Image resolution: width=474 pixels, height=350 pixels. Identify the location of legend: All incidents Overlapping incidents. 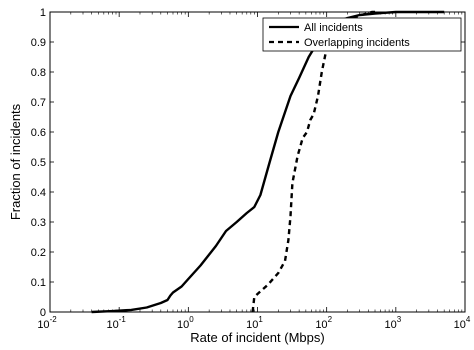
(362, 34).